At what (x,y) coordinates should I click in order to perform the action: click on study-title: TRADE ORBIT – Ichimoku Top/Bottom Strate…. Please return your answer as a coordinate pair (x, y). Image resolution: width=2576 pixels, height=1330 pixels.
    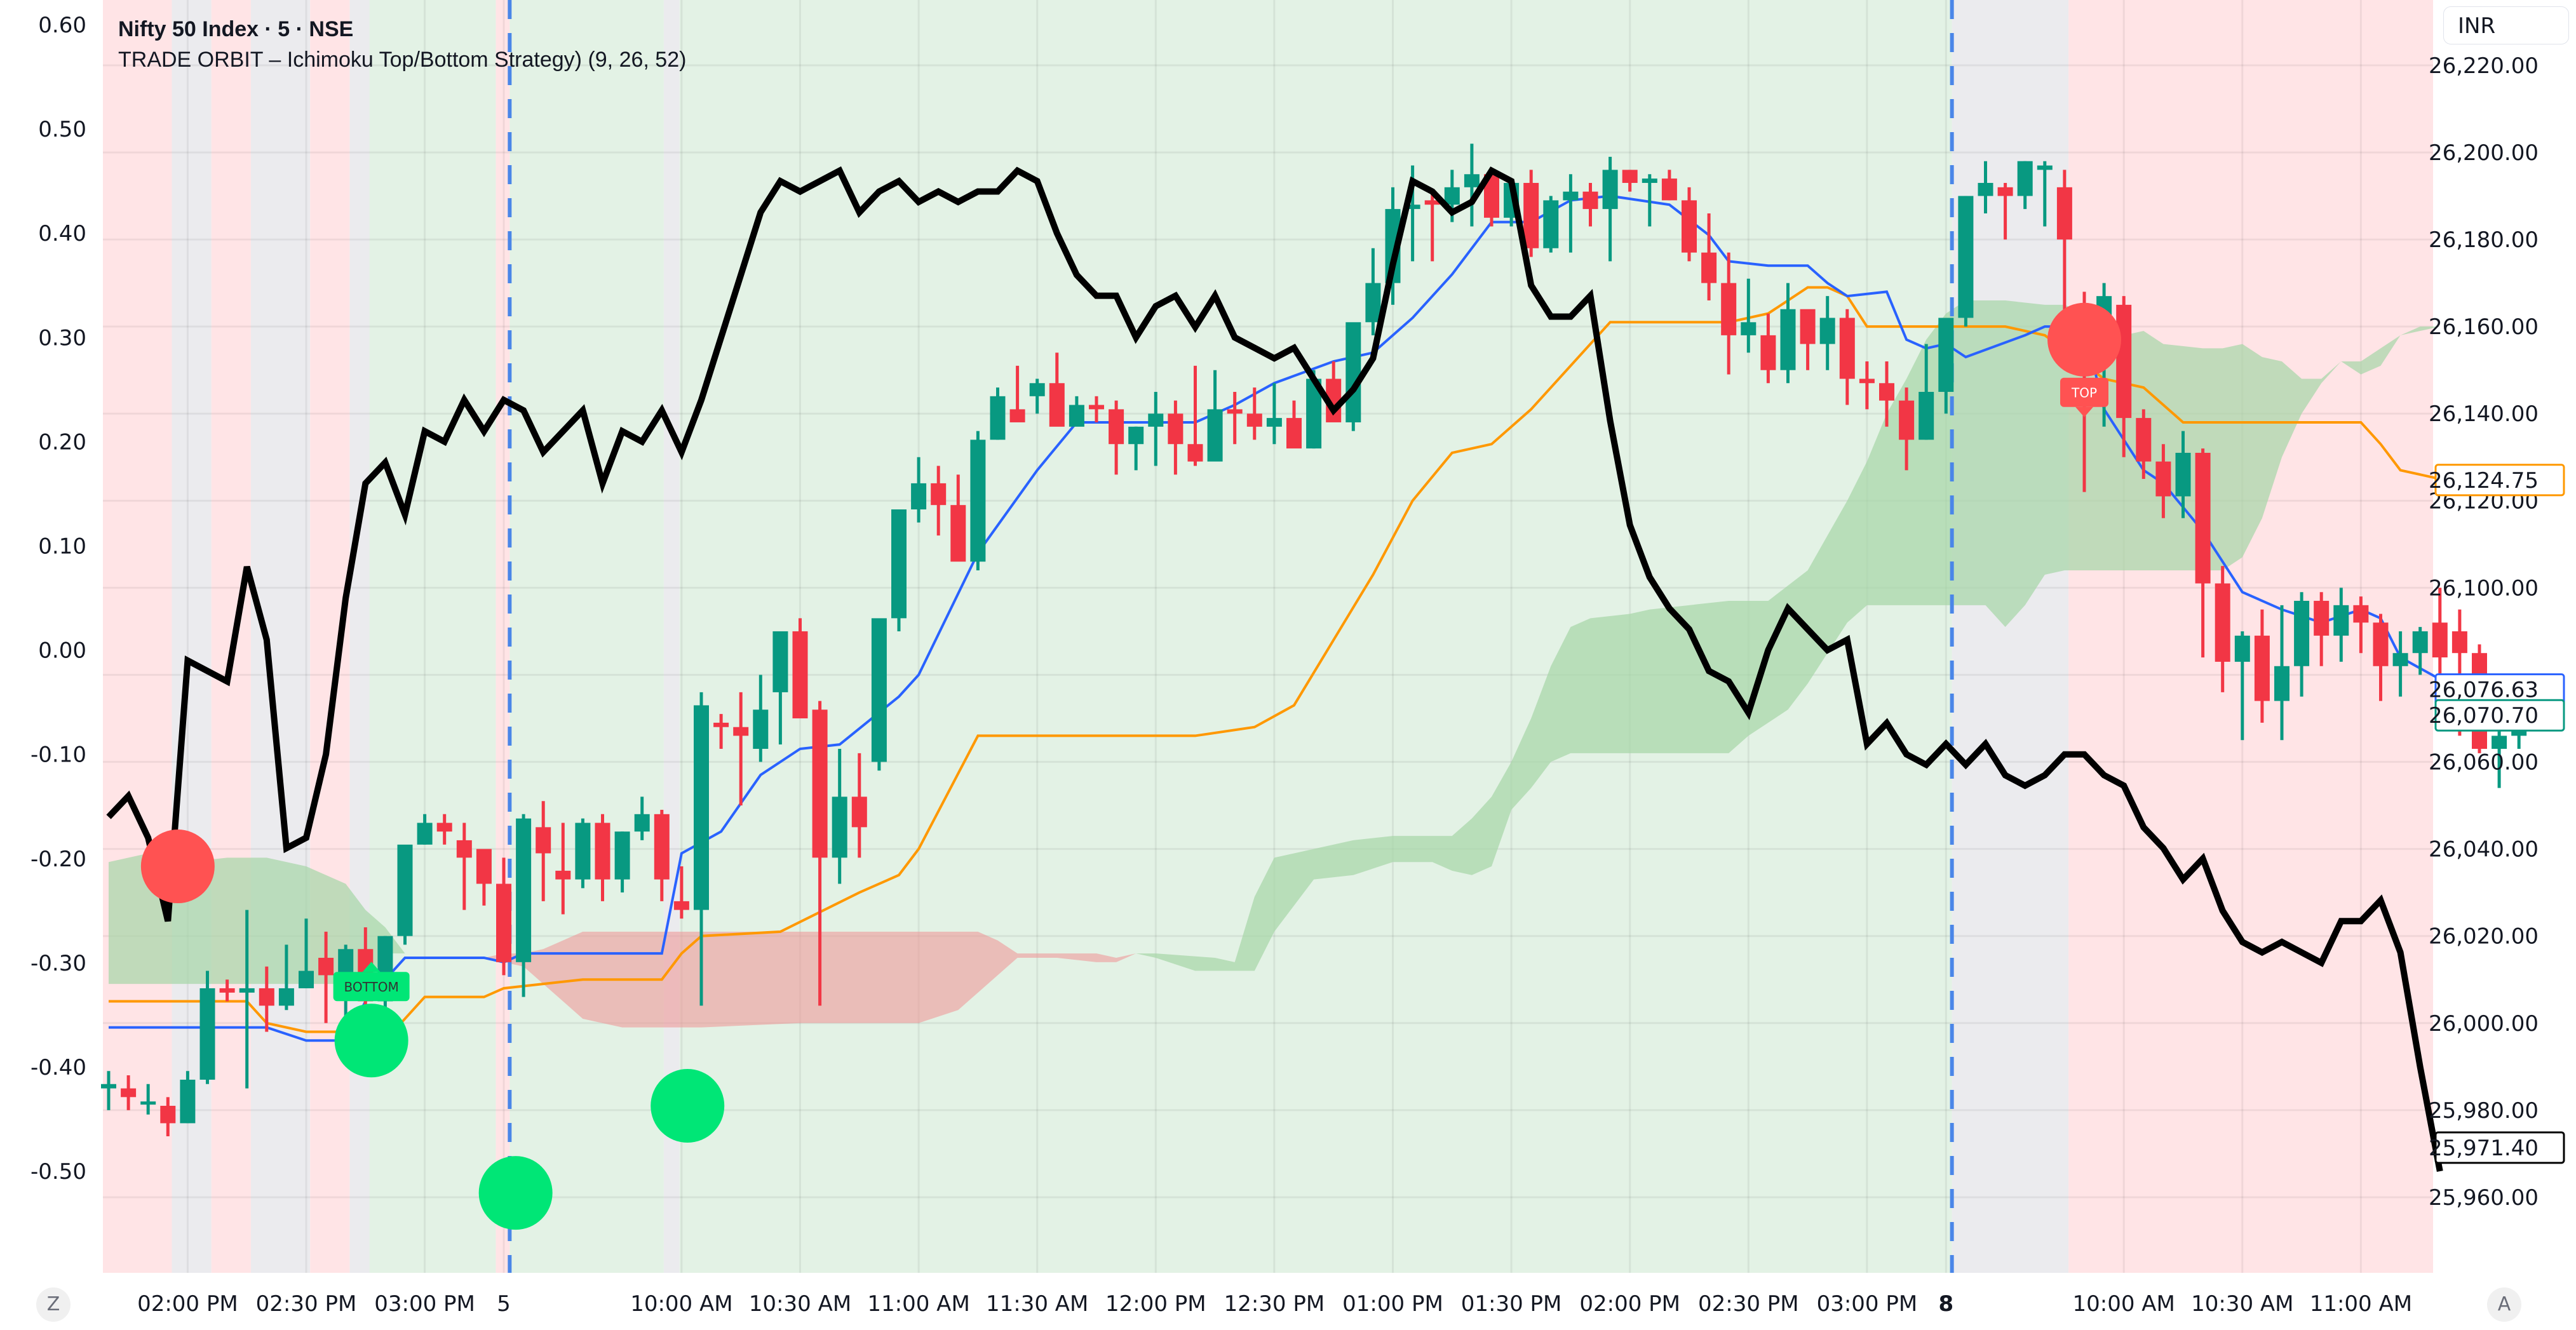
    Looking at the image, I should click on (402, 60).